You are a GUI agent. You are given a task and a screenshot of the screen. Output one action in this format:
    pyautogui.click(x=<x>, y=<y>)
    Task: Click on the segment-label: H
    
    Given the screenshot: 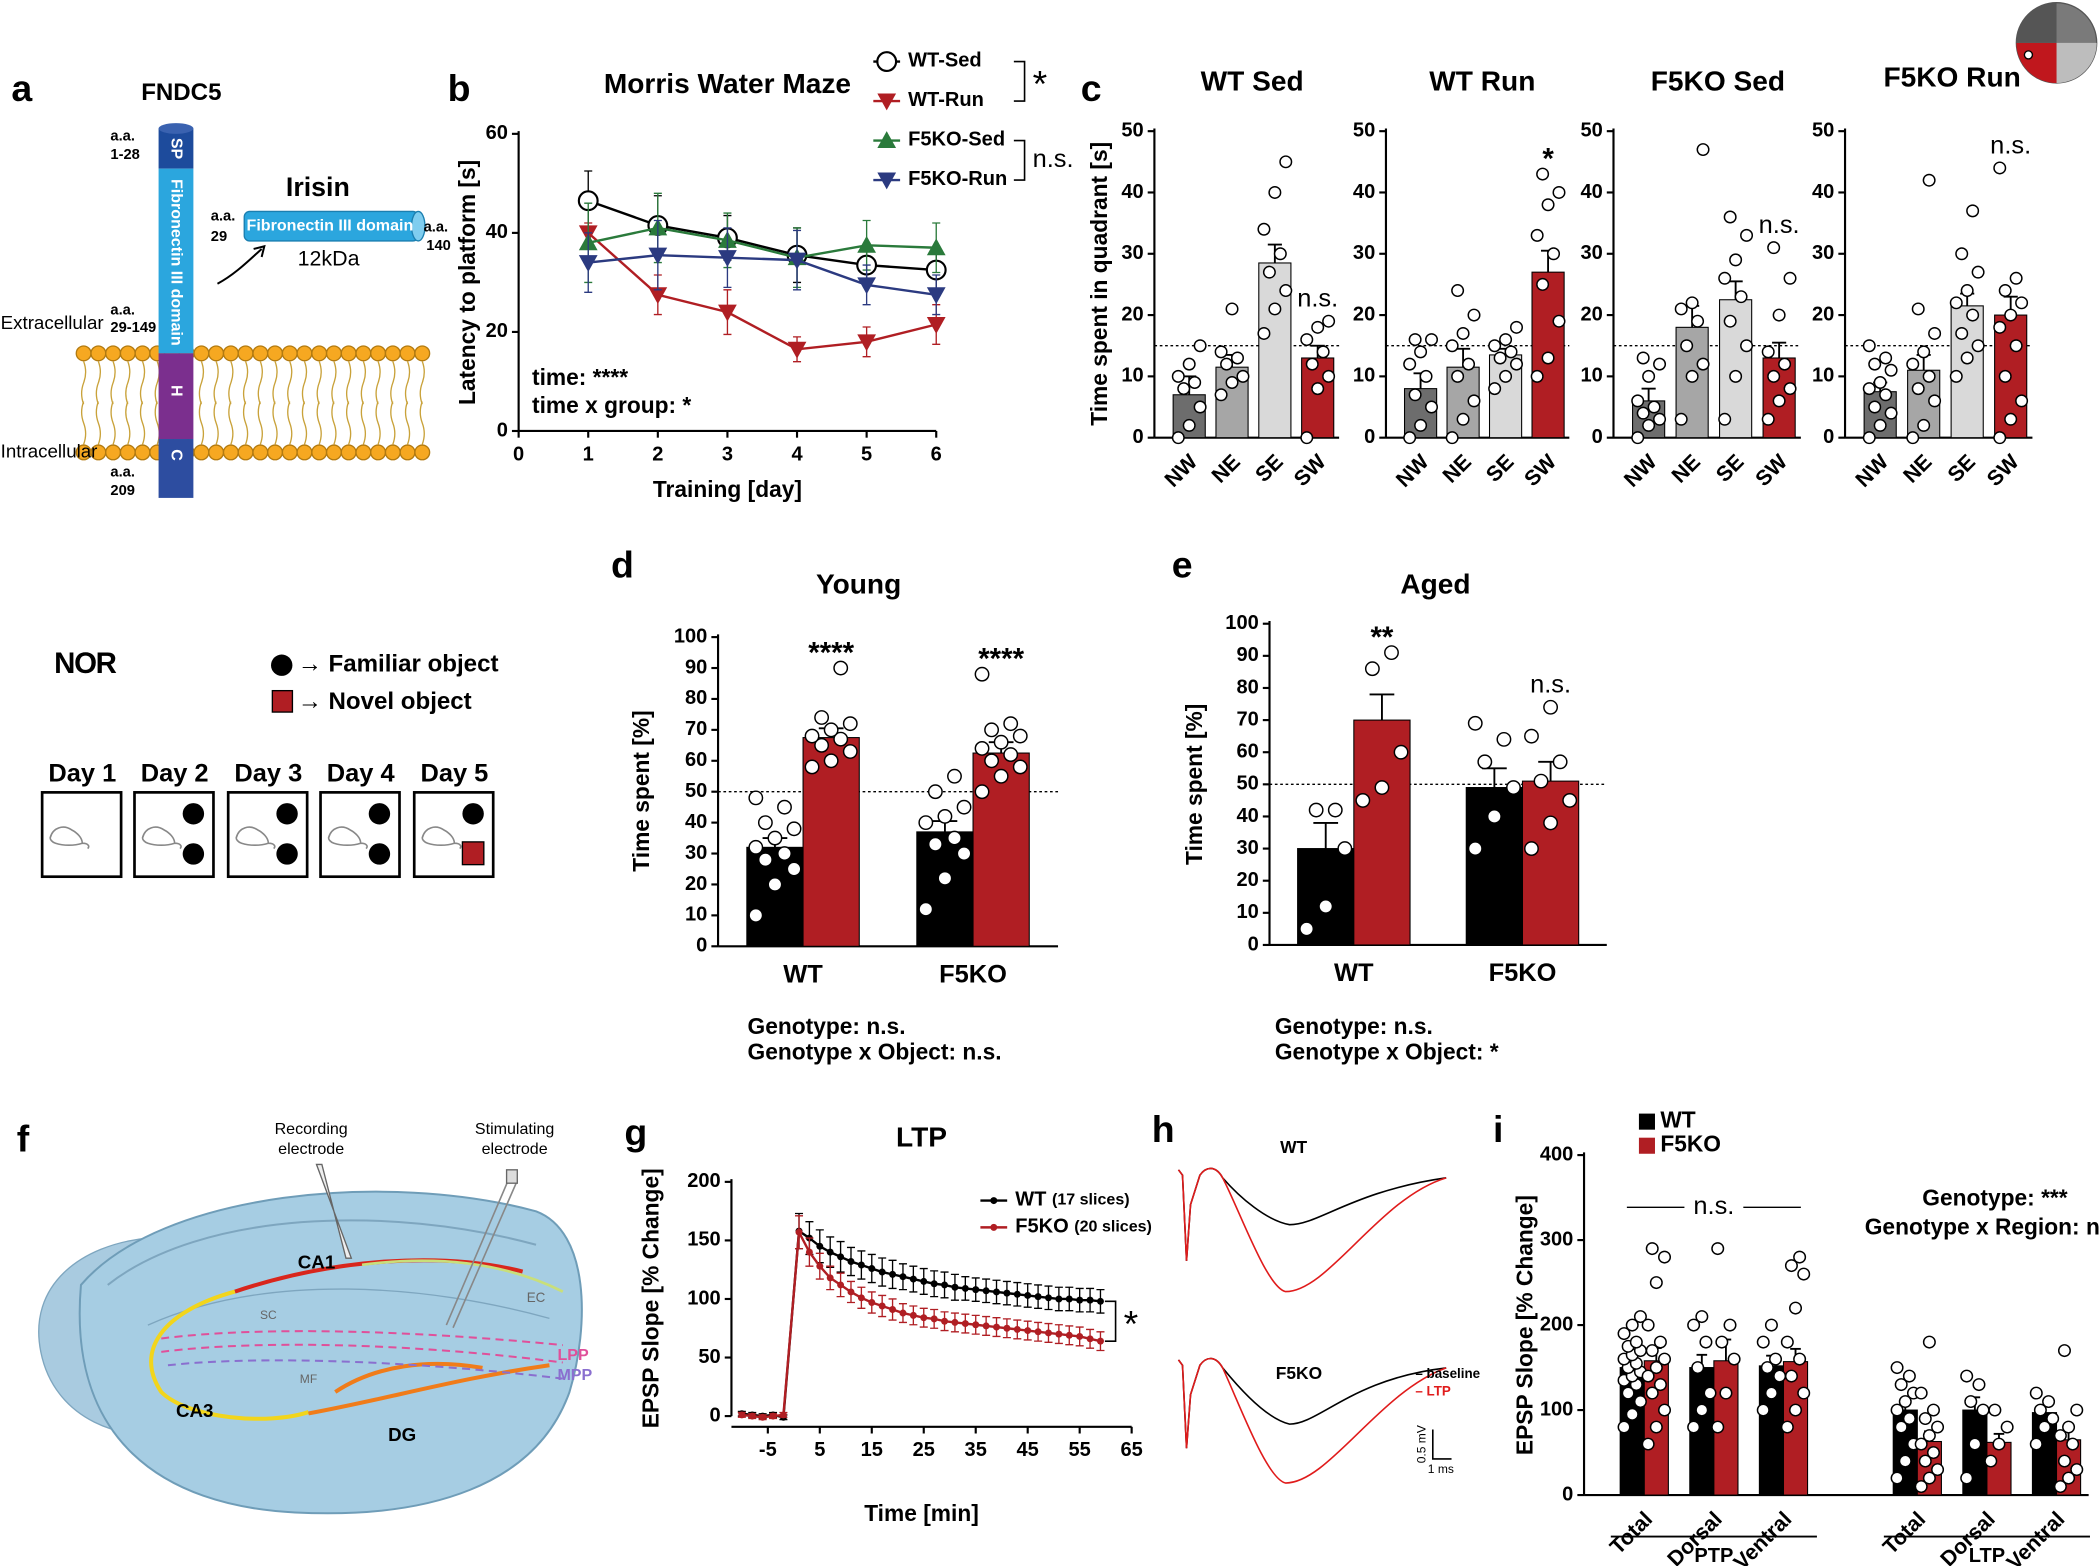 What is the action you would take?
    pyautogui.click(x=177, y=391)
    